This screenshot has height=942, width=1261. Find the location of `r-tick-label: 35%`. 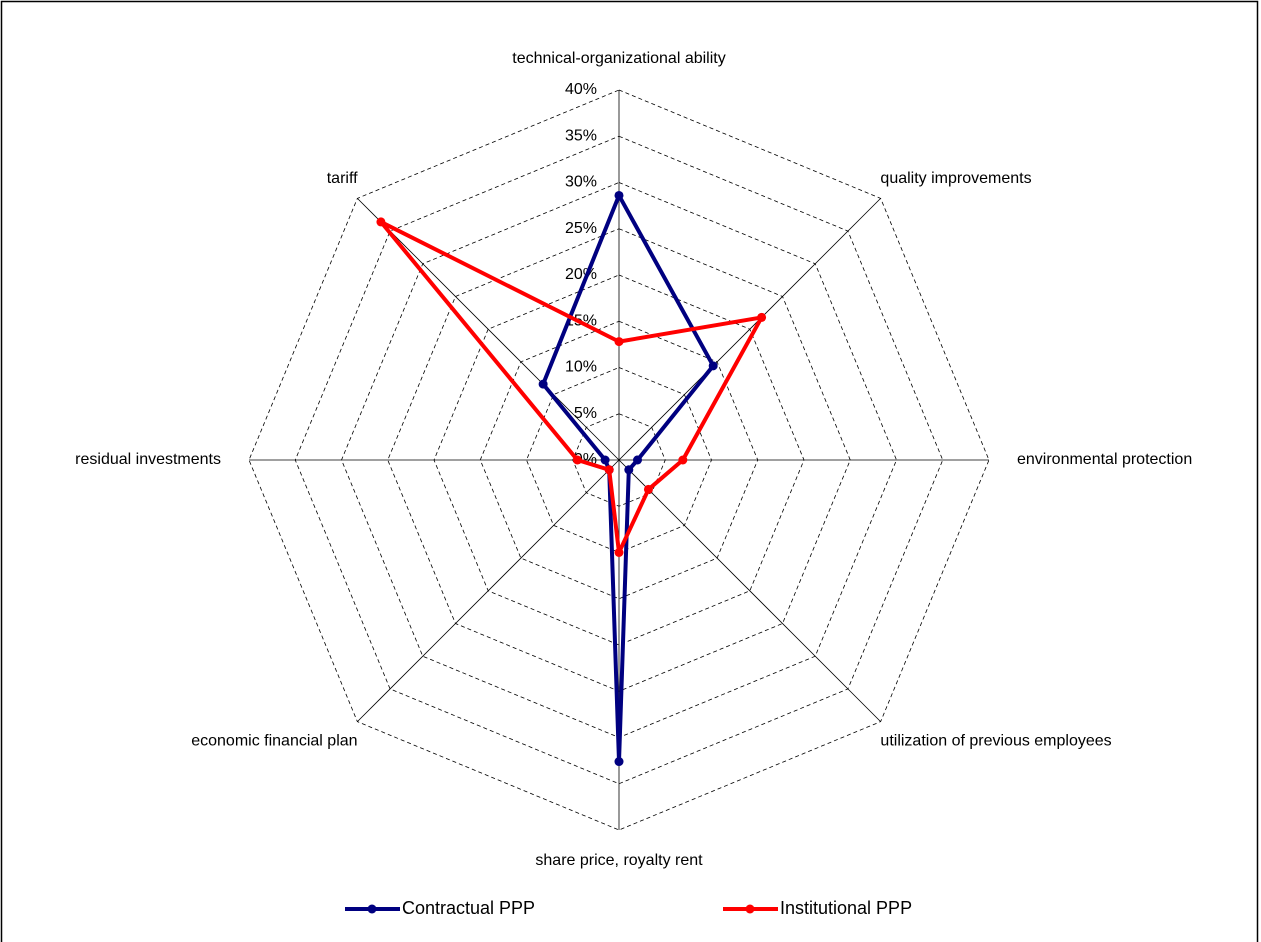

r-tick-label: 35% is located at coordinates (581, 135).